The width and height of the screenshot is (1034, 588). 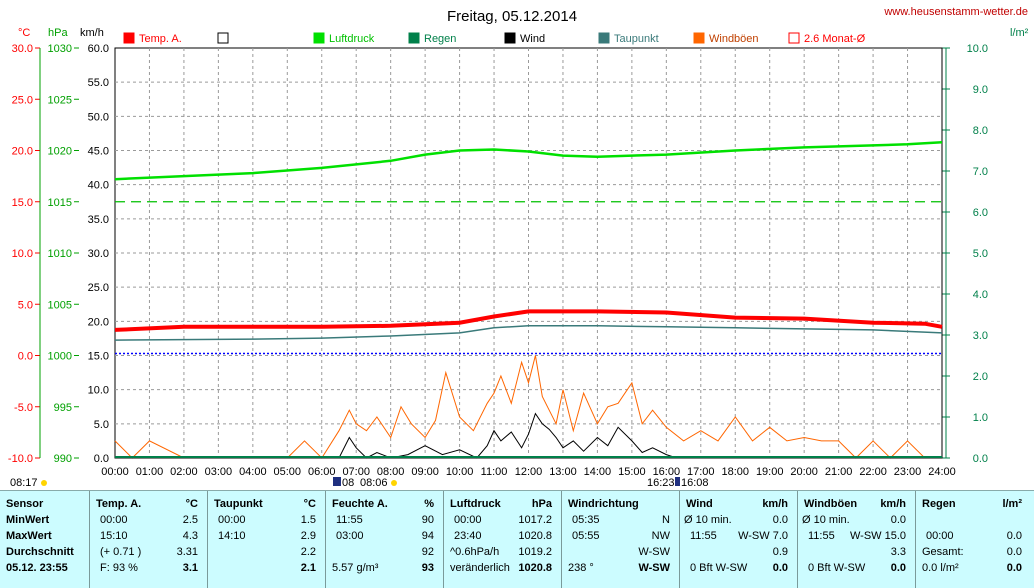 I want to click on wind-tick-label: 10.0, so click(x=98, y=391).